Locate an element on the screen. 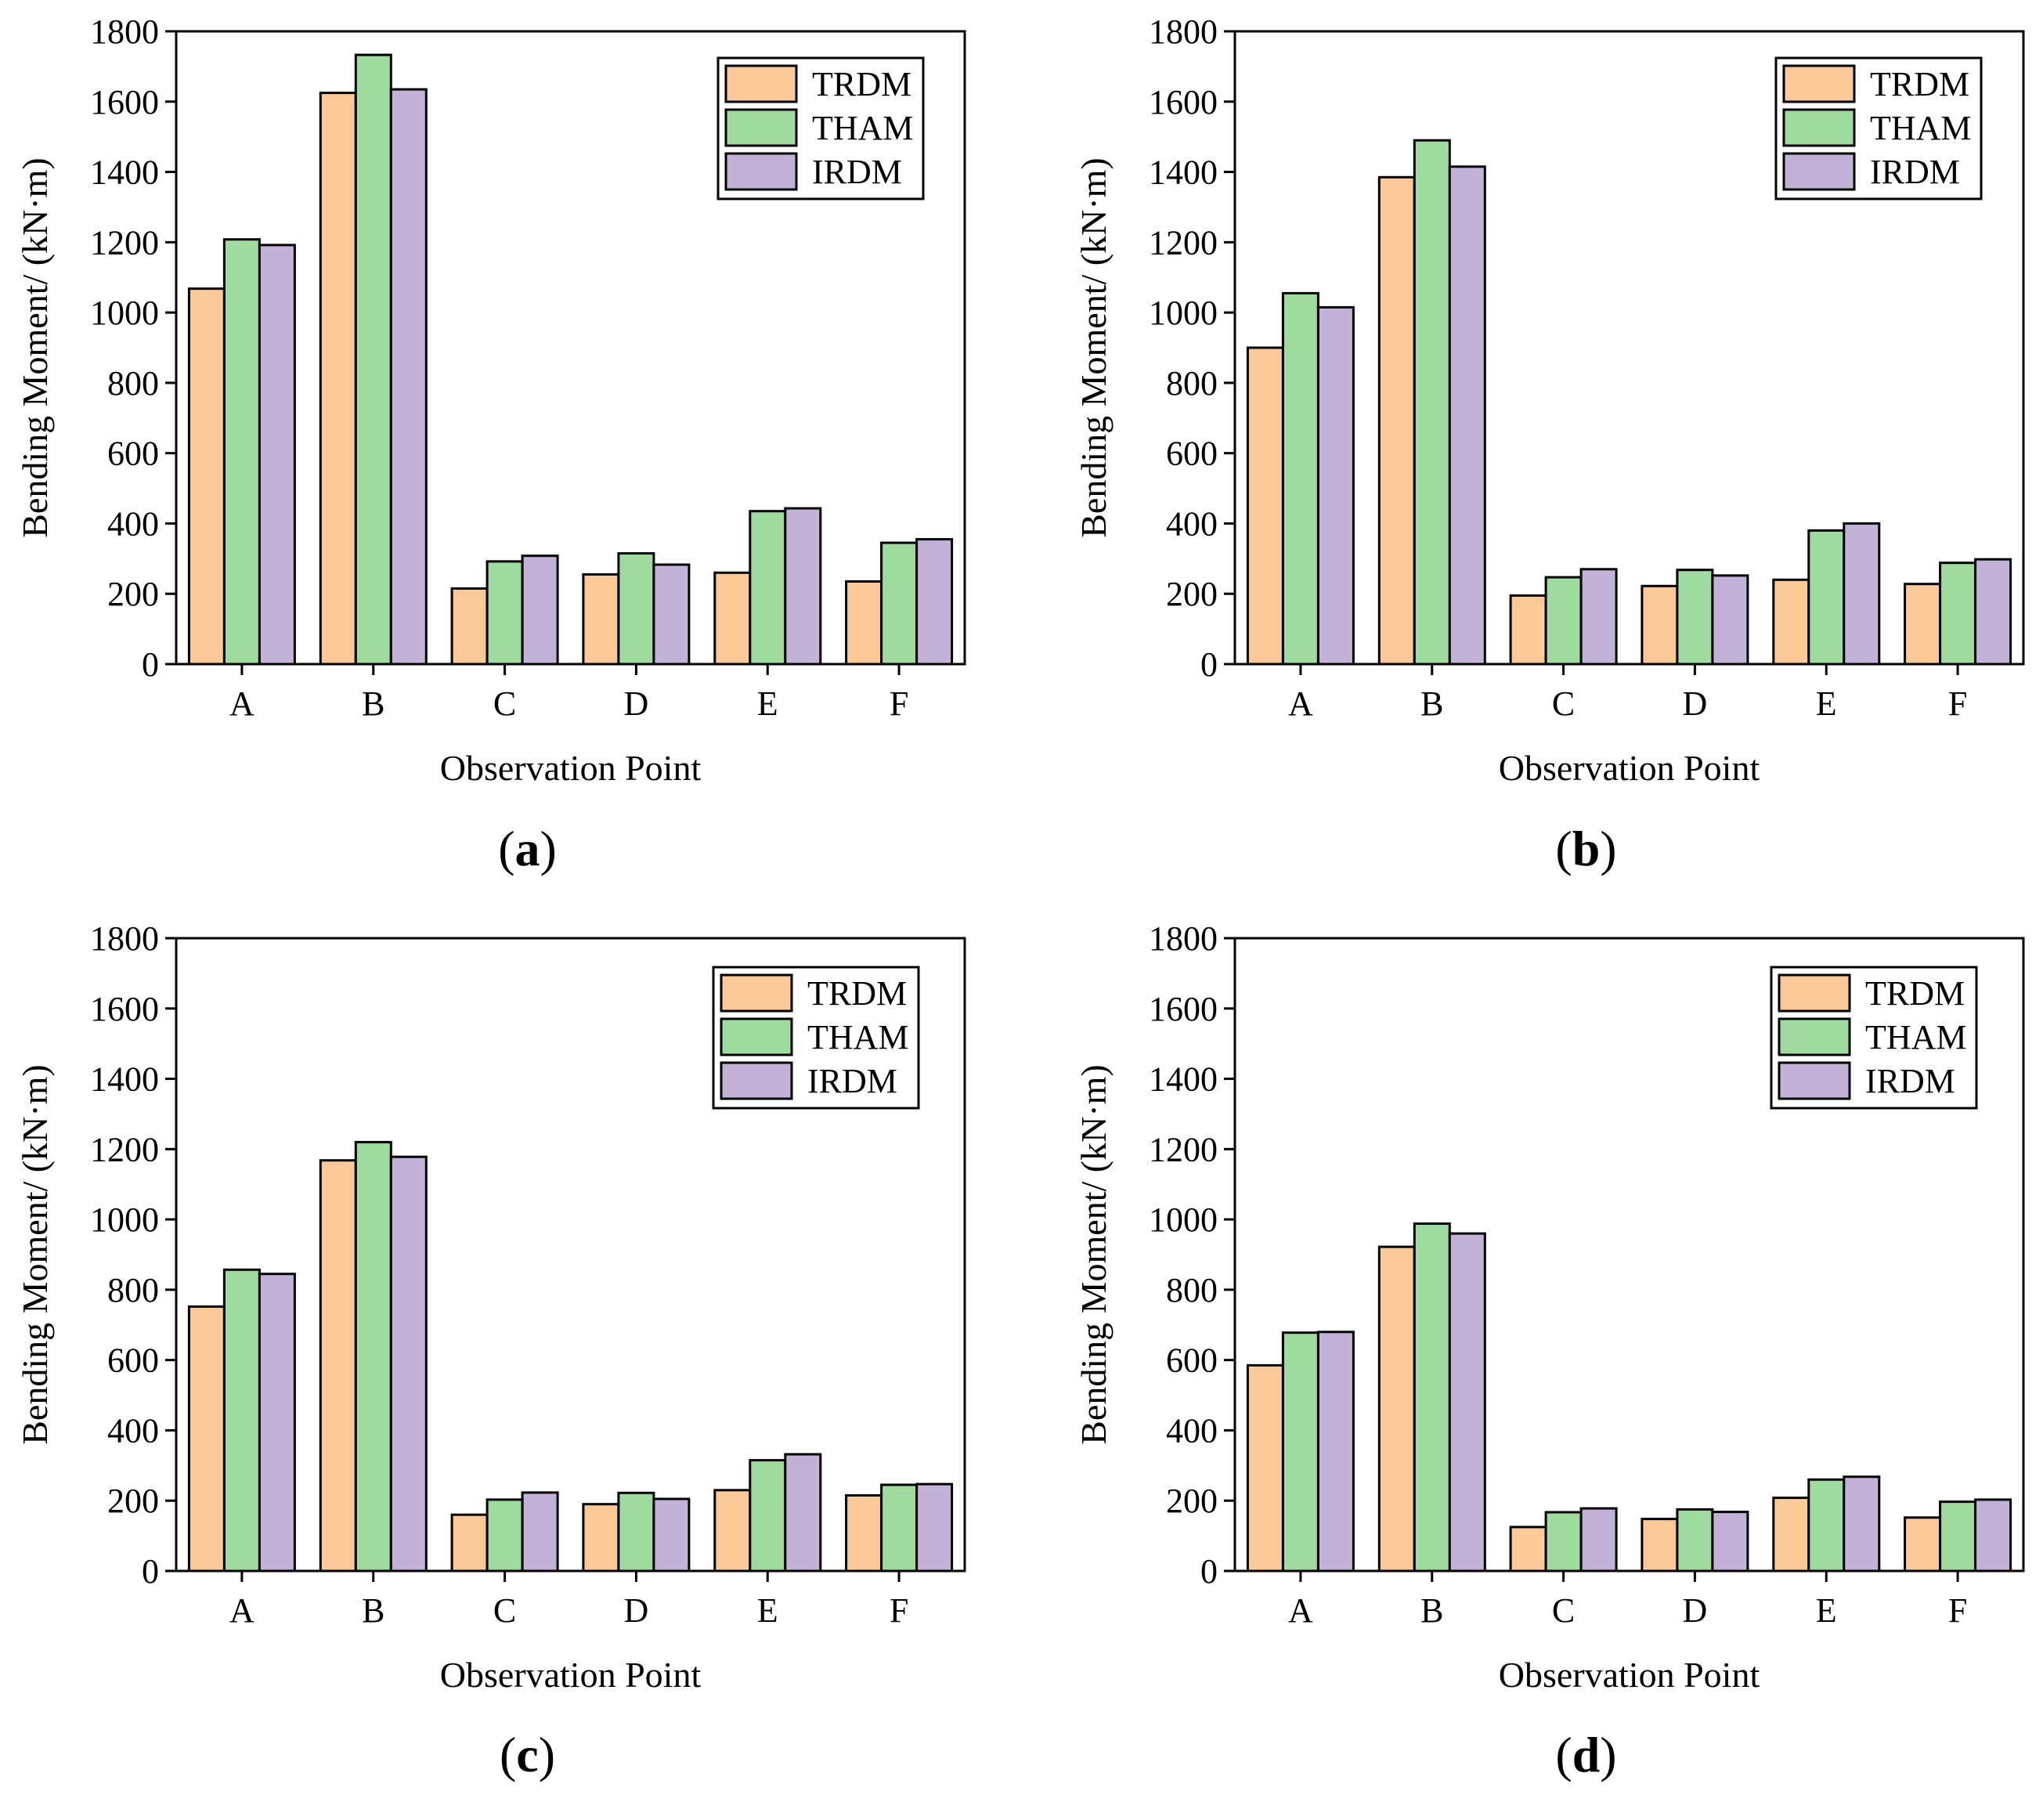 This screenshot has height=1820, width=2043. legend-label-irdm: IRDM is located at coordinates (852, 1081).